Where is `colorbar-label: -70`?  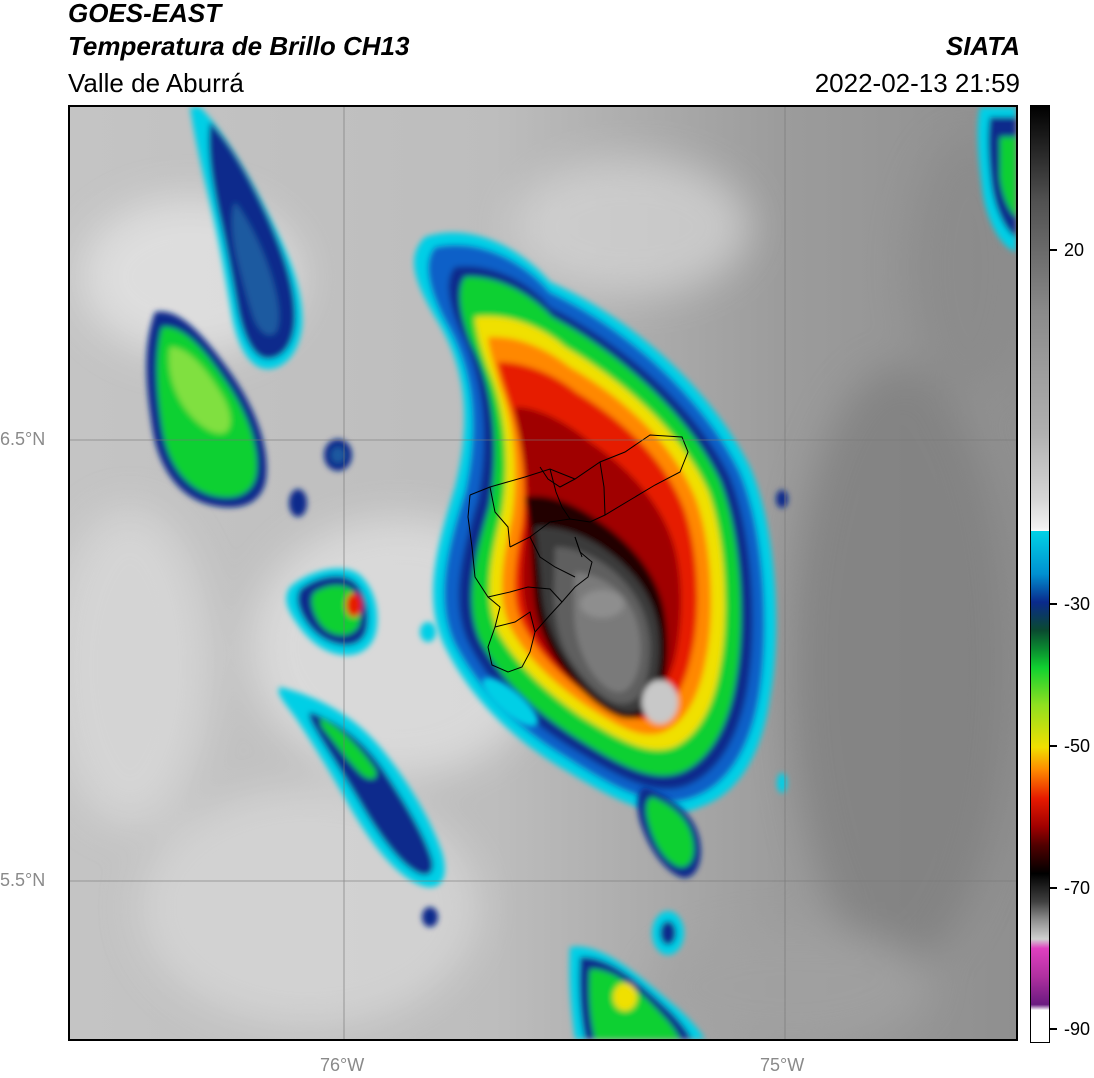 colorbar-label: -70 is located at coordinates (1077, 888).